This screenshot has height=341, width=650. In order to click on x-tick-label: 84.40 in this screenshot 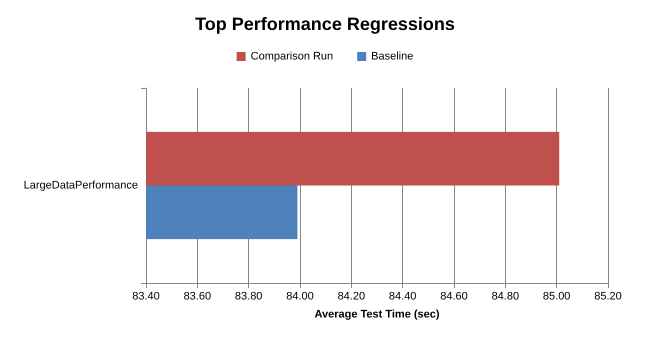, I will do `click(402, 296)`.